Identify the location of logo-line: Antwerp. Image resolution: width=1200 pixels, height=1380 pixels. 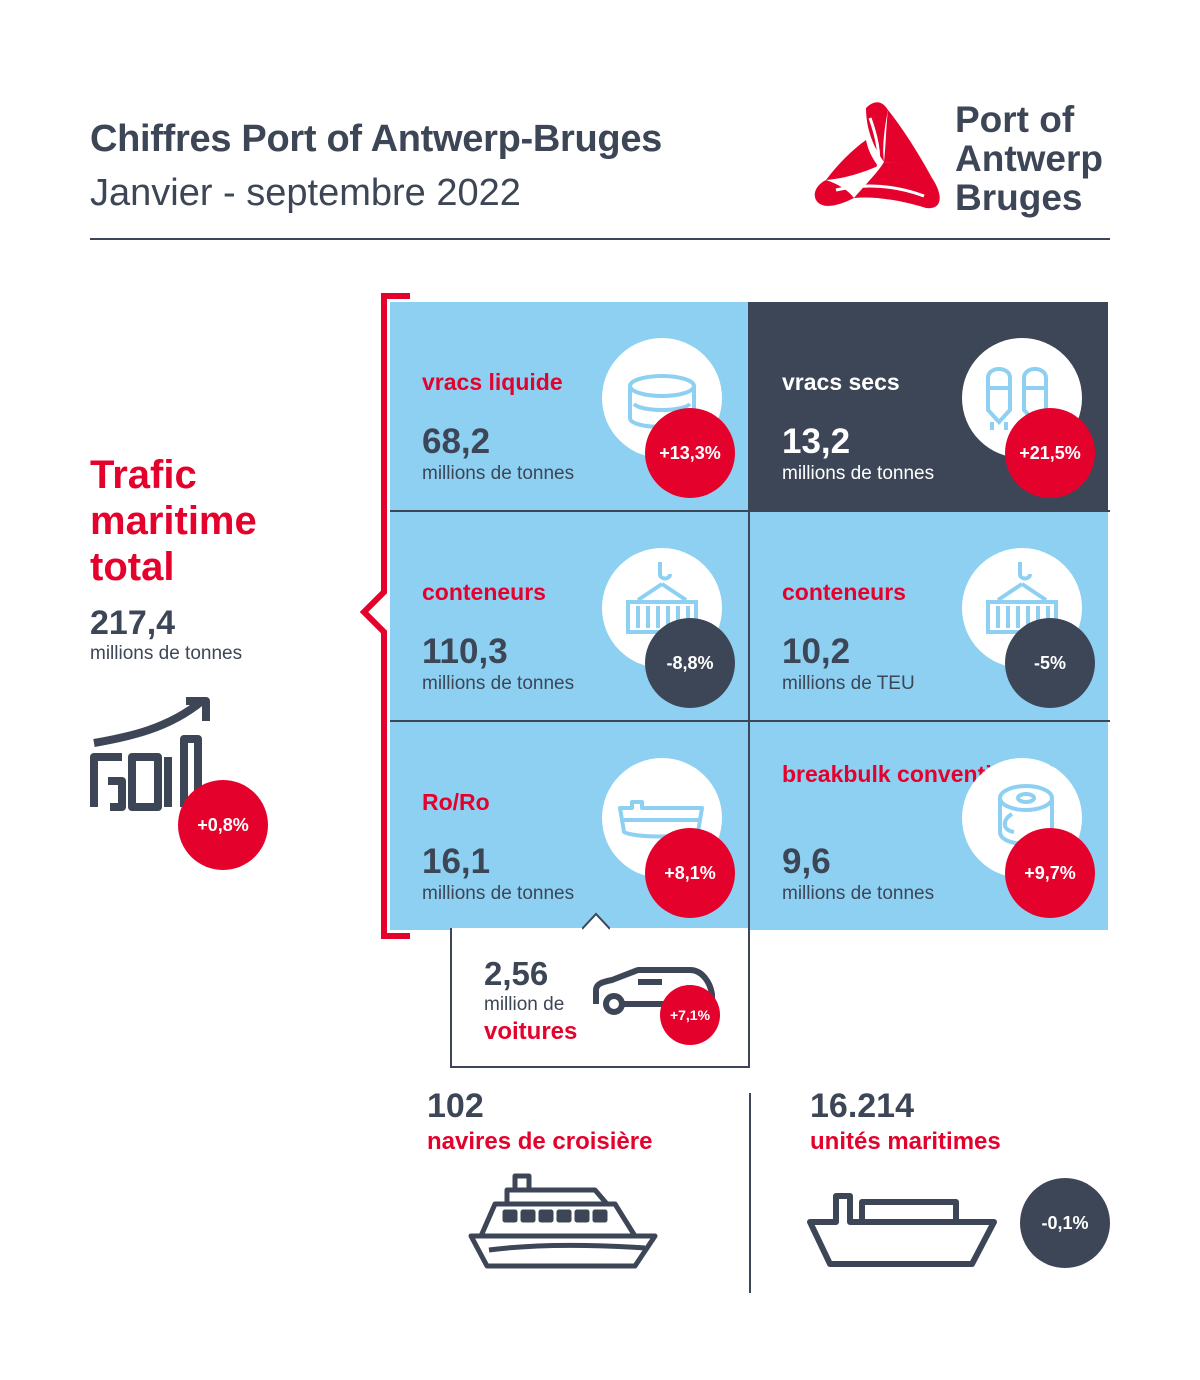
(1029, 158).